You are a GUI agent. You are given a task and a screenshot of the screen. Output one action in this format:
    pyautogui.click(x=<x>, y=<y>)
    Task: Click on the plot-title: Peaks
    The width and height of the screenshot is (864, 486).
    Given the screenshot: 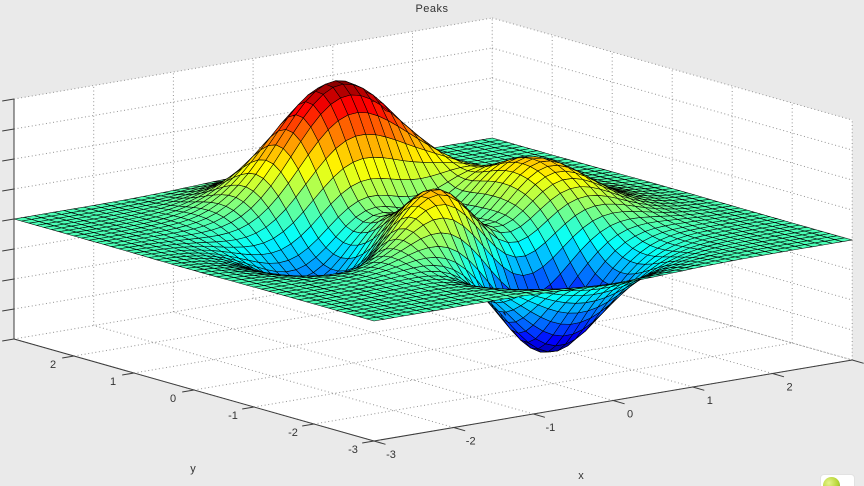 What is the action you would take?
    pyautogui.click(x=432, y=9)
    